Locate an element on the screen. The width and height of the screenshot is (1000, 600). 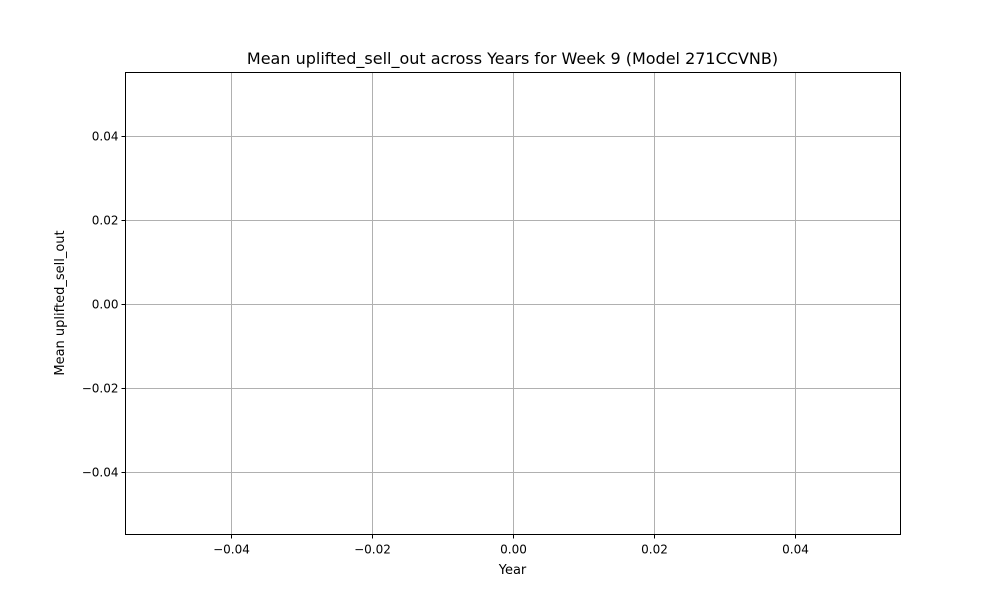
y-tick-label: 0.02 is located at coordinates (105, 221).